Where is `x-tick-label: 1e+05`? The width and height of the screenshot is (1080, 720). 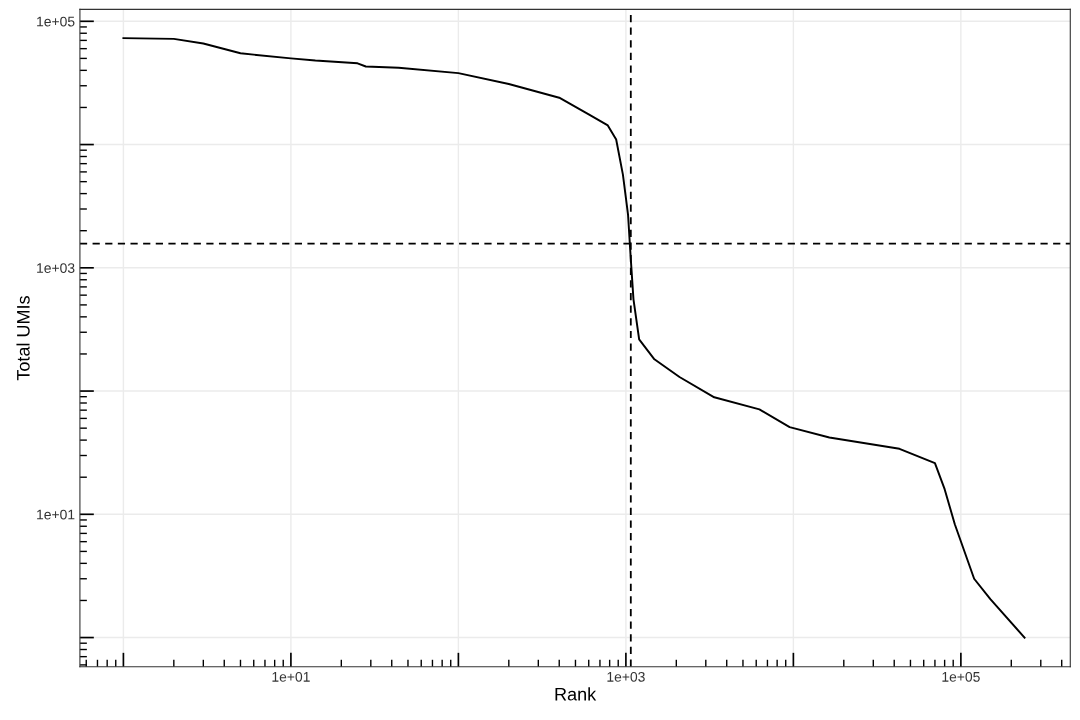
x-tick-label: 1e+05 is located at coordinates (961, 676).